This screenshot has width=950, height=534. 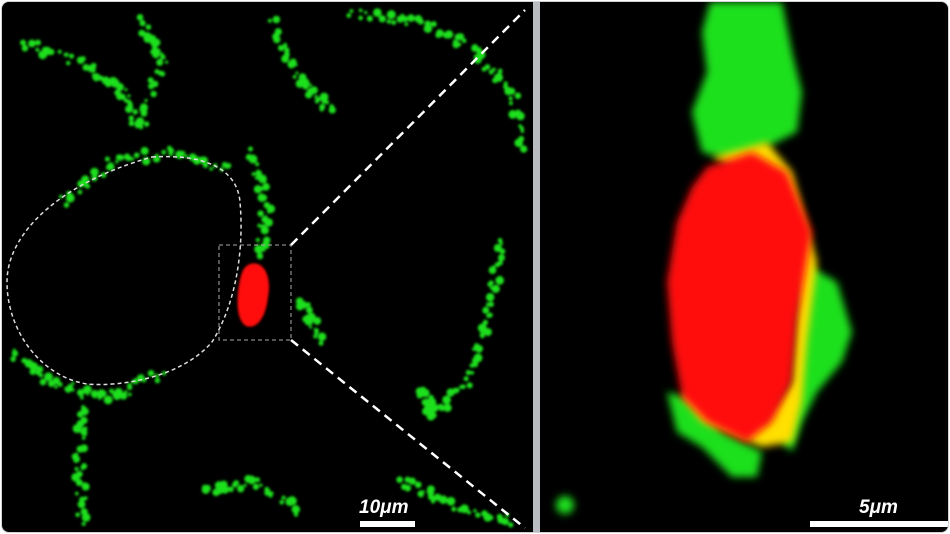 What do you see at coordinates (387, 524) in the screenshot?
I see `scale-bar-left` at bounding box center [387, 524].